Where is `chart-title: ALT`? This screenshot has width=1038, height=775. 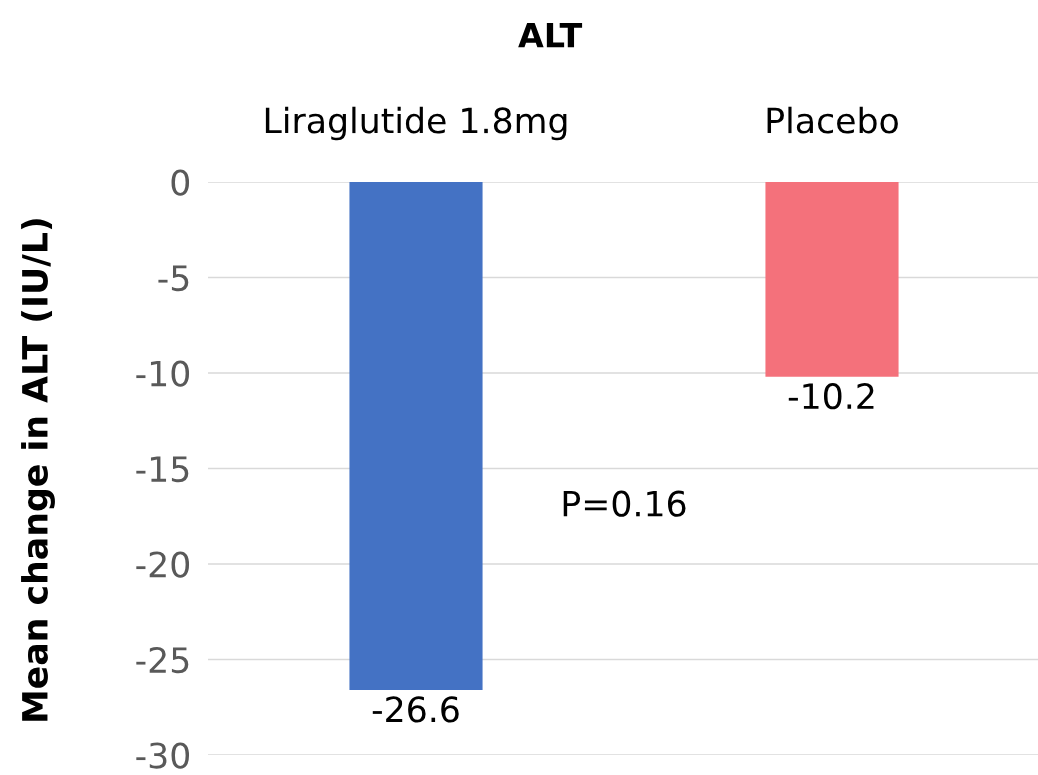 chart-title: ALT is located at coordinates (550, 35).